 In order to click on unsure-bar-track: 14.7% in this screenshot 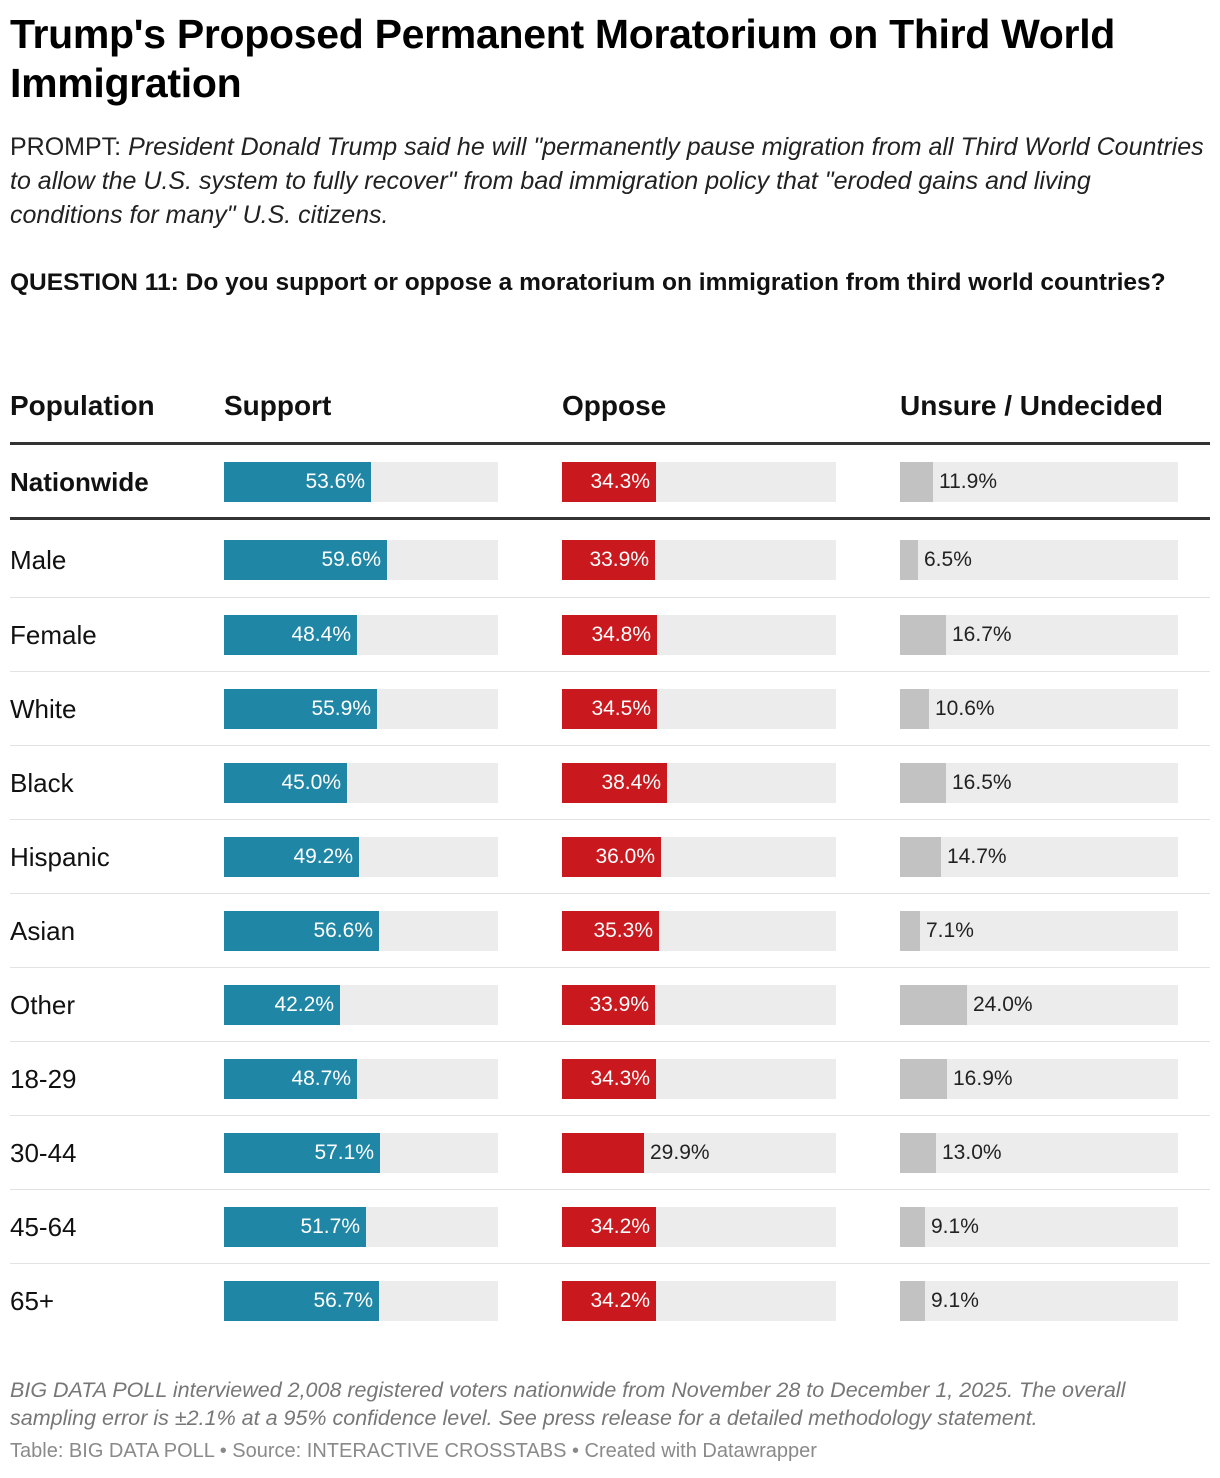, I will do `click(1039, 857)`.